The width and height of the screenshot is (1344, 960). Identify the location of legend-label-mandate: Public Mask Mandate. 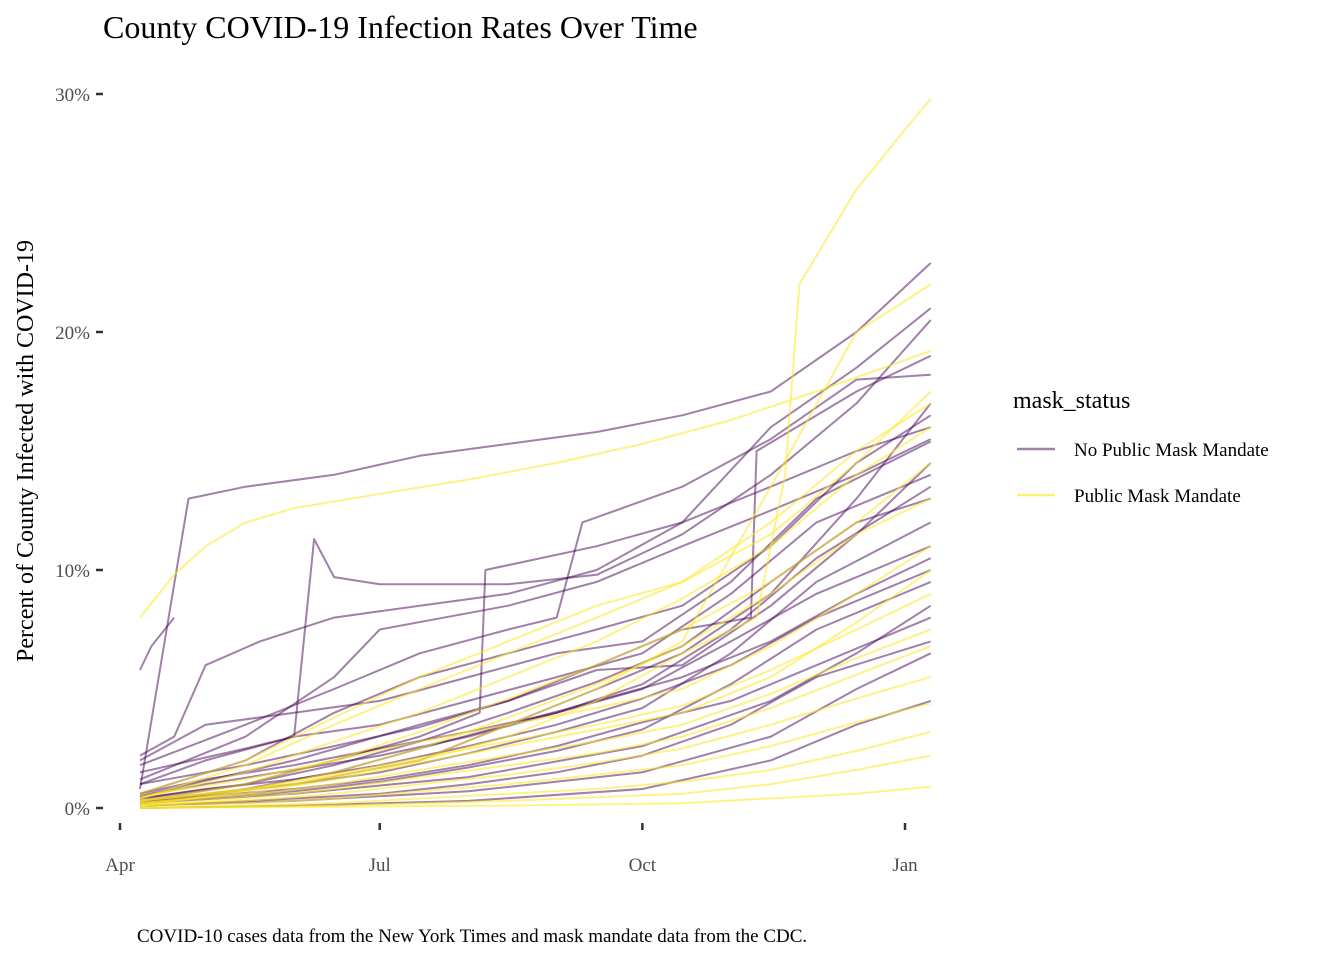
(1157, 496).